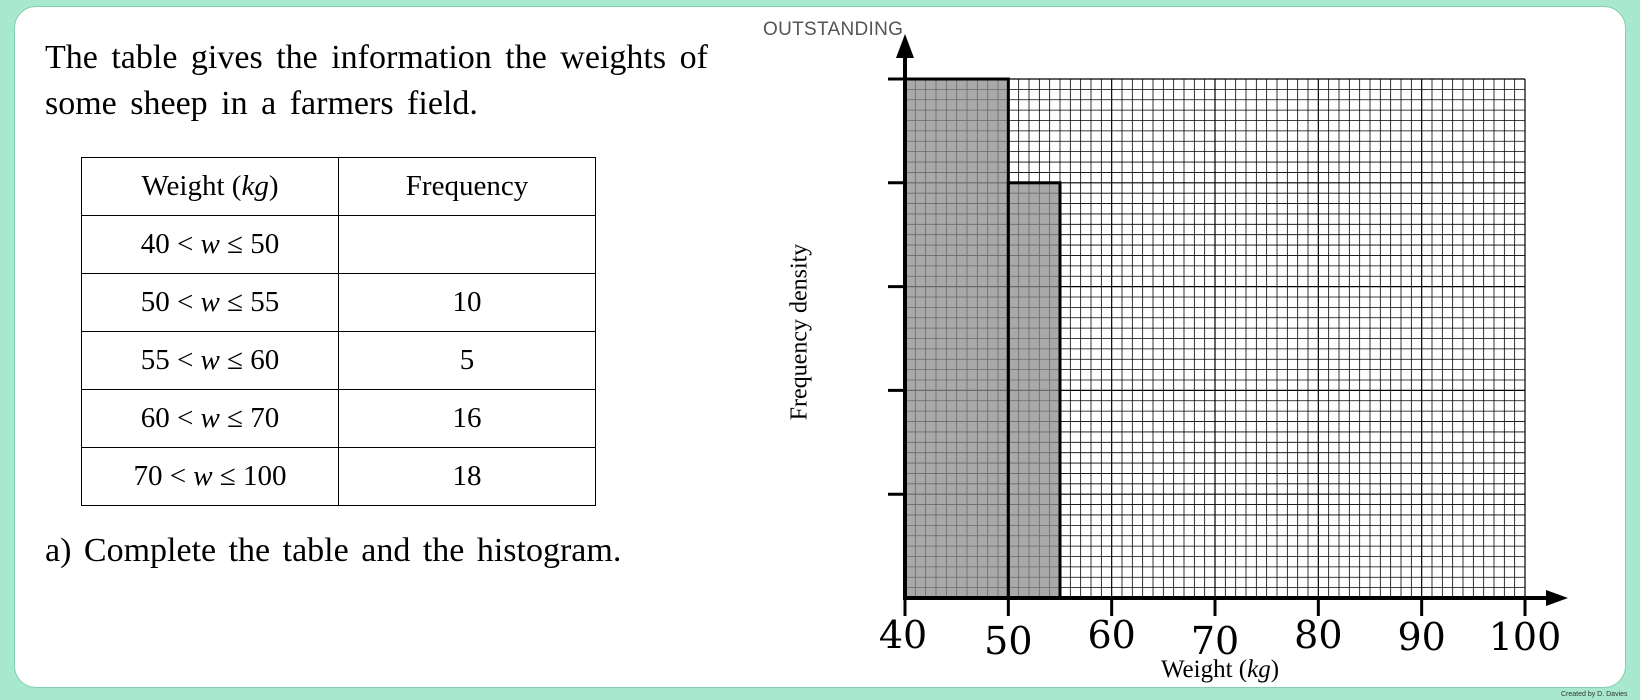  I want to click on x-tick-label: 80, so click(1318, 635).